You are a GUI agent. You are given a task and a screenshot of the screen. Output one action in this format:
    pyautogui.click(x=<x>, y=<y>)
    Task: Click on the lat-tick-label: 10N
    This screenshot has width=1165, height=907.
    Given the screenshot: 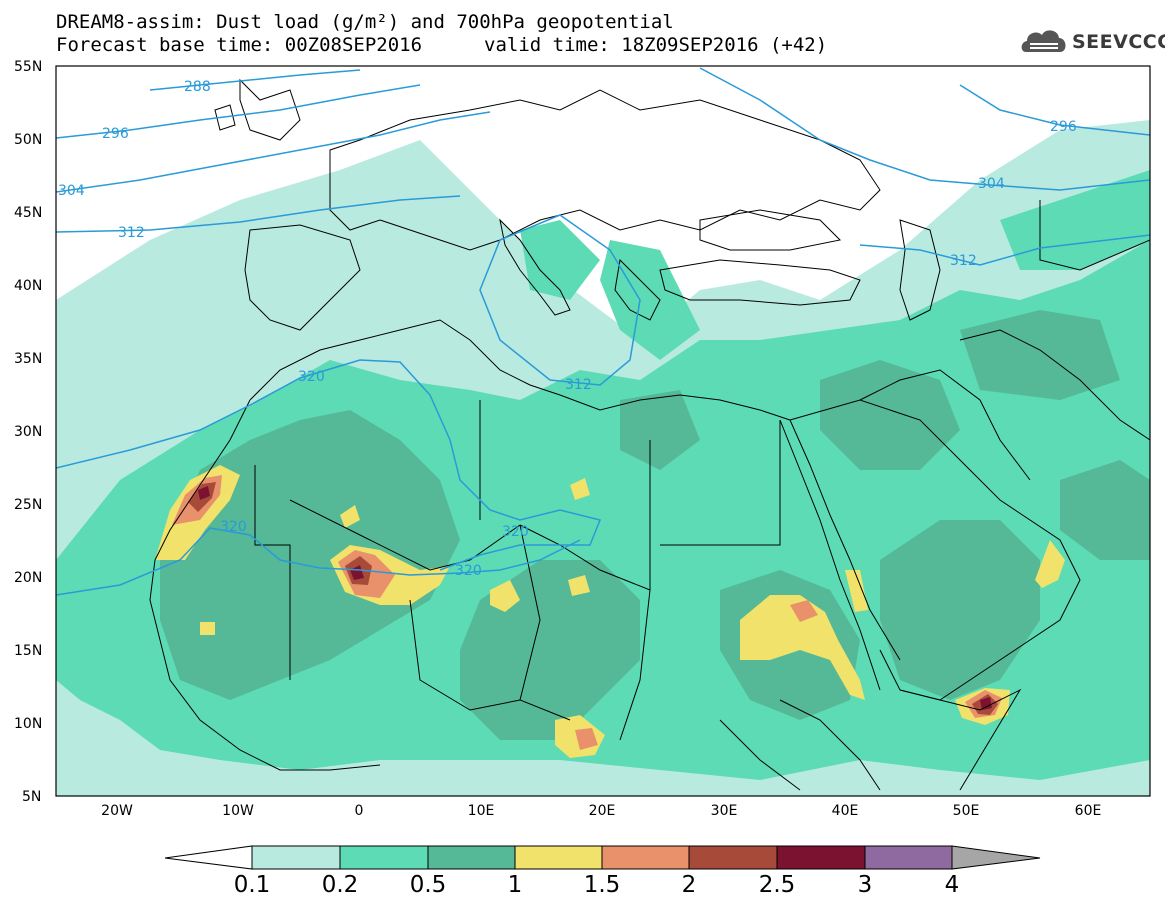 What is the action you would take?
    pyautogui.click(x=28, y=724)
    